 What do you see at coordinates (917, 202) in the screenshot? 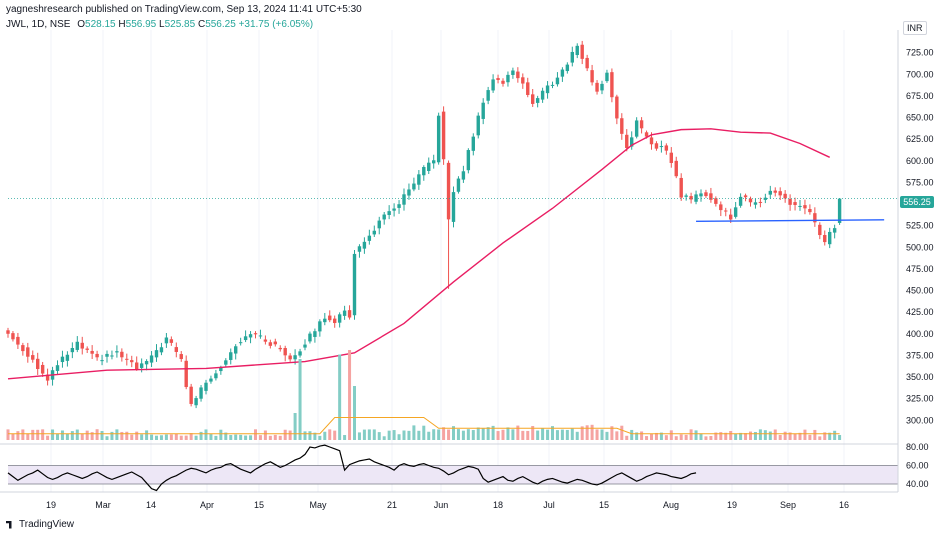
I see `current-price-badge: 556.25` at bounding box center [917, 202].